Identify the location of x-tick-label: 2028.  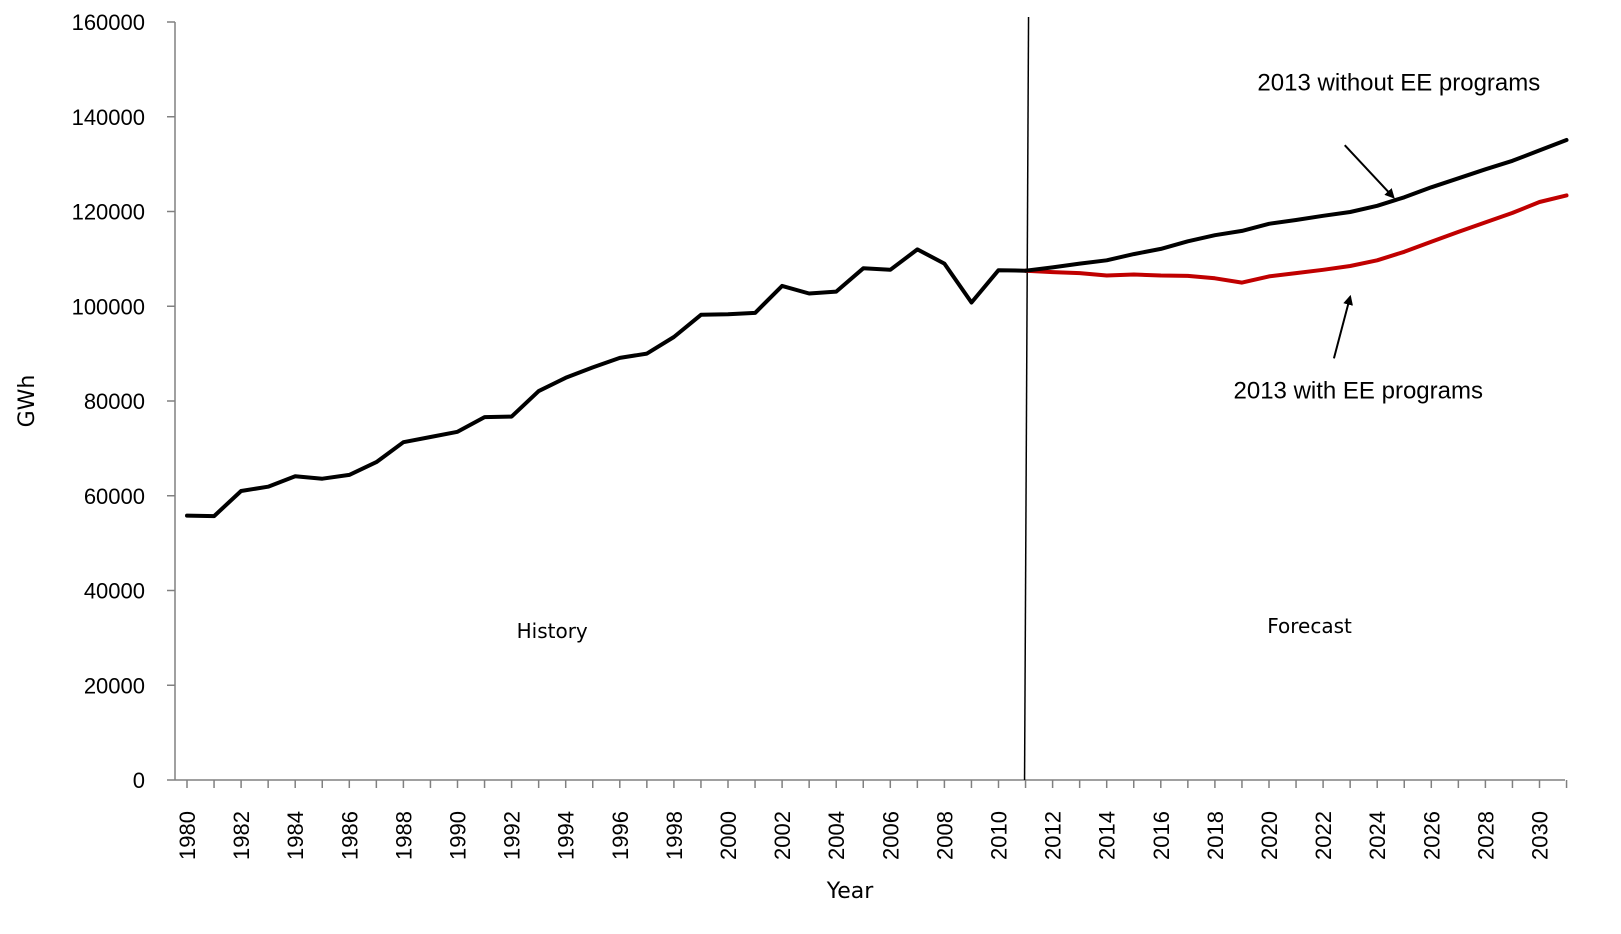
(1485, 835).